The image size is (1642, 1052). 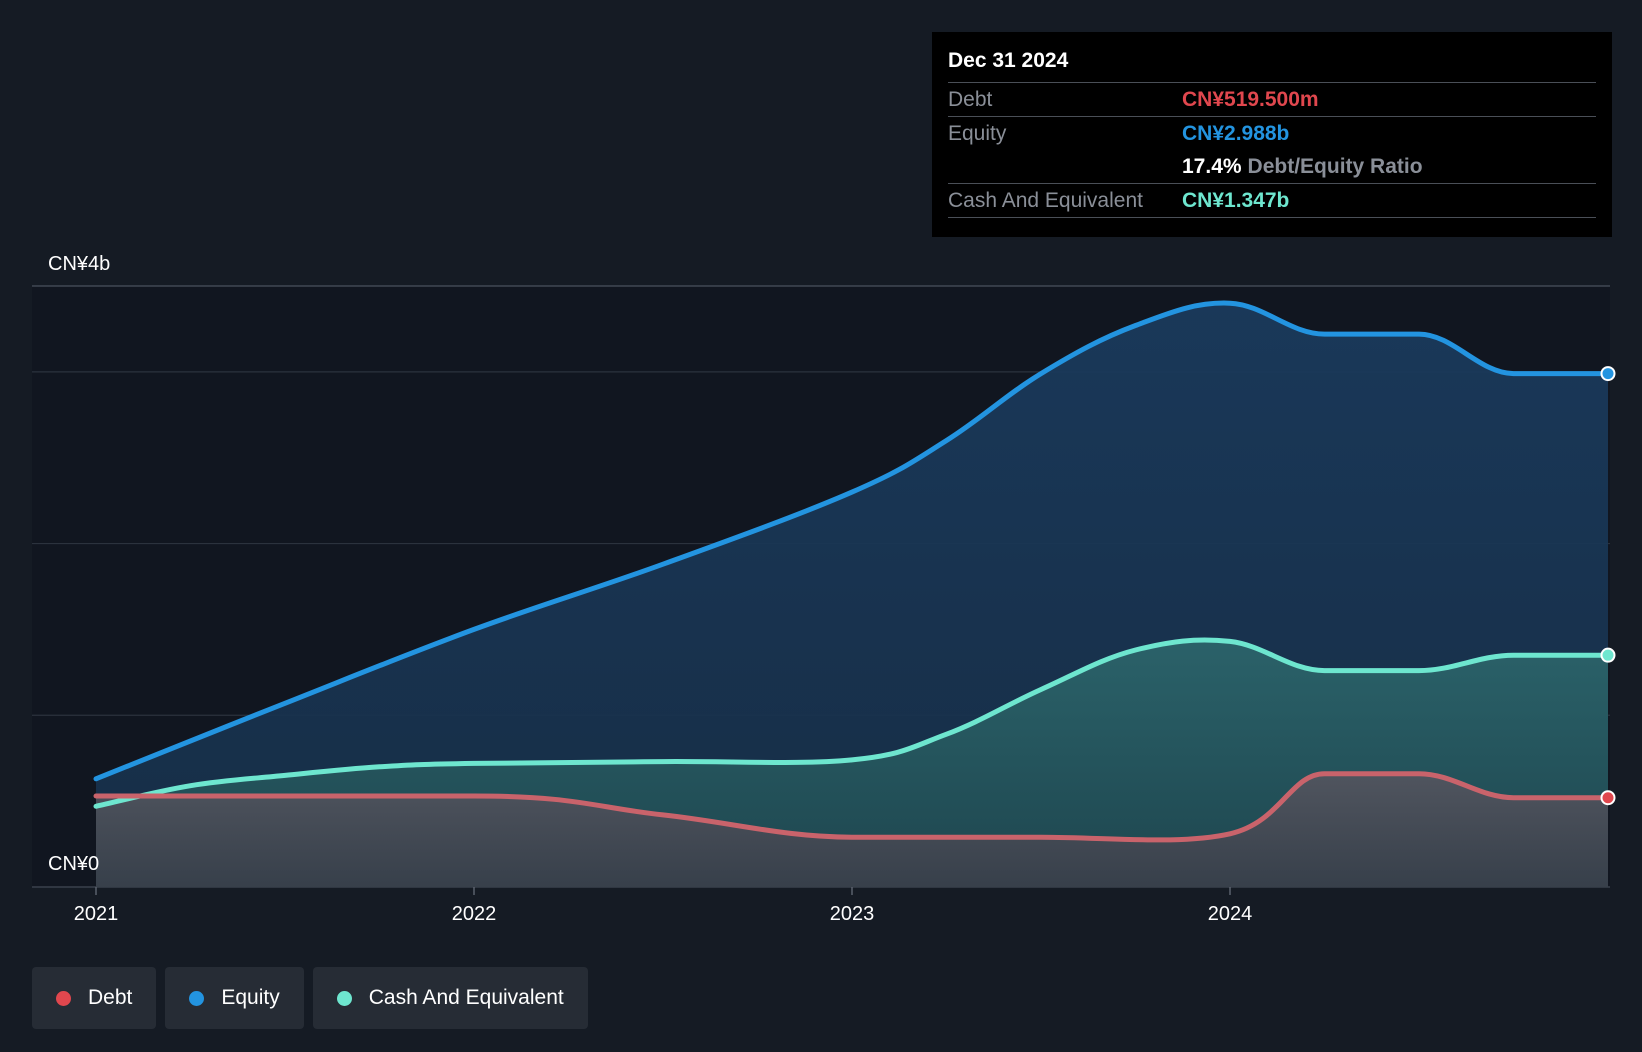 What do you see at coordinates (1608, 798) in the screenshot?
I see `debt-end-marker` at bounding box center [1608, 798].